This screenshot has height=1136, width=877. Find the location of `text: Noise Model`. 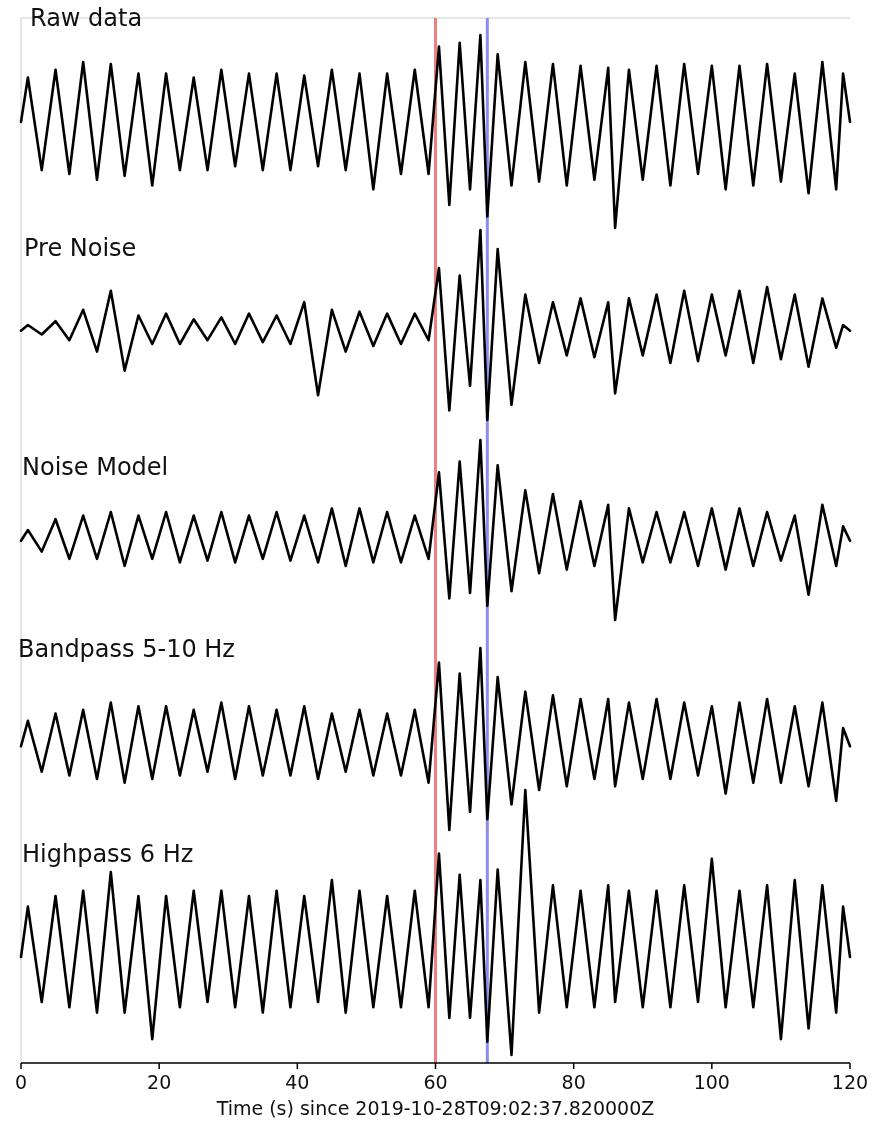

text: Noise Model is located at coordinates (95, 467).